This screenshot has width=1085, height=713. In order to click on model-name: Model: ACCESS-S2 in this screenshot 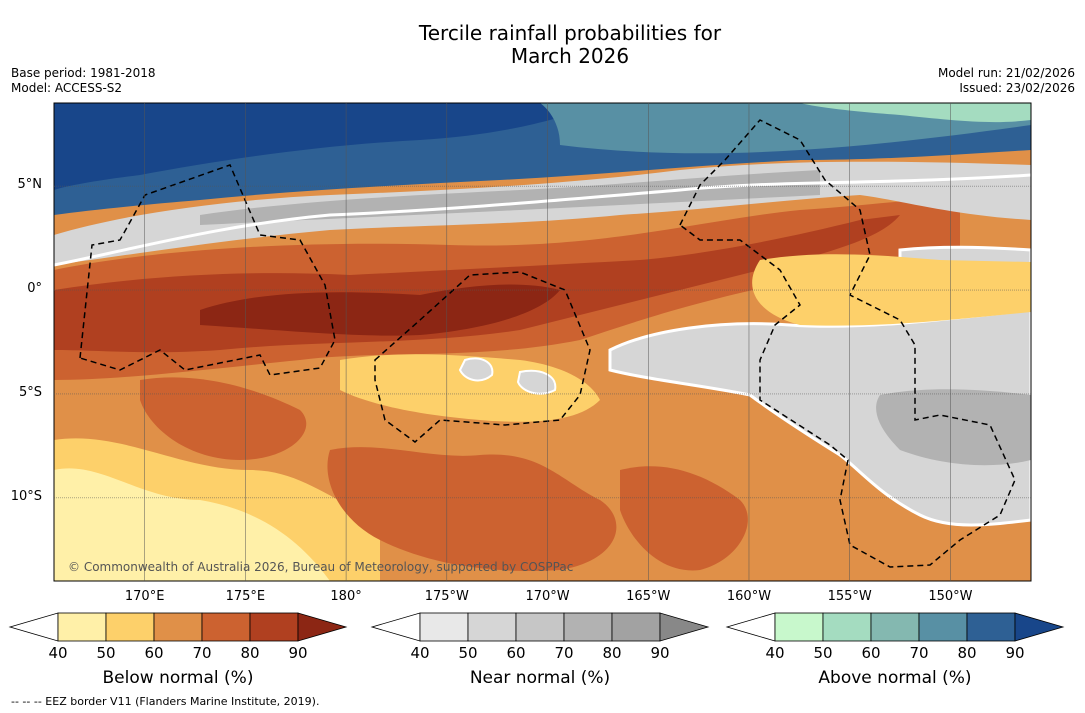, I will do `click(67, 88)`.